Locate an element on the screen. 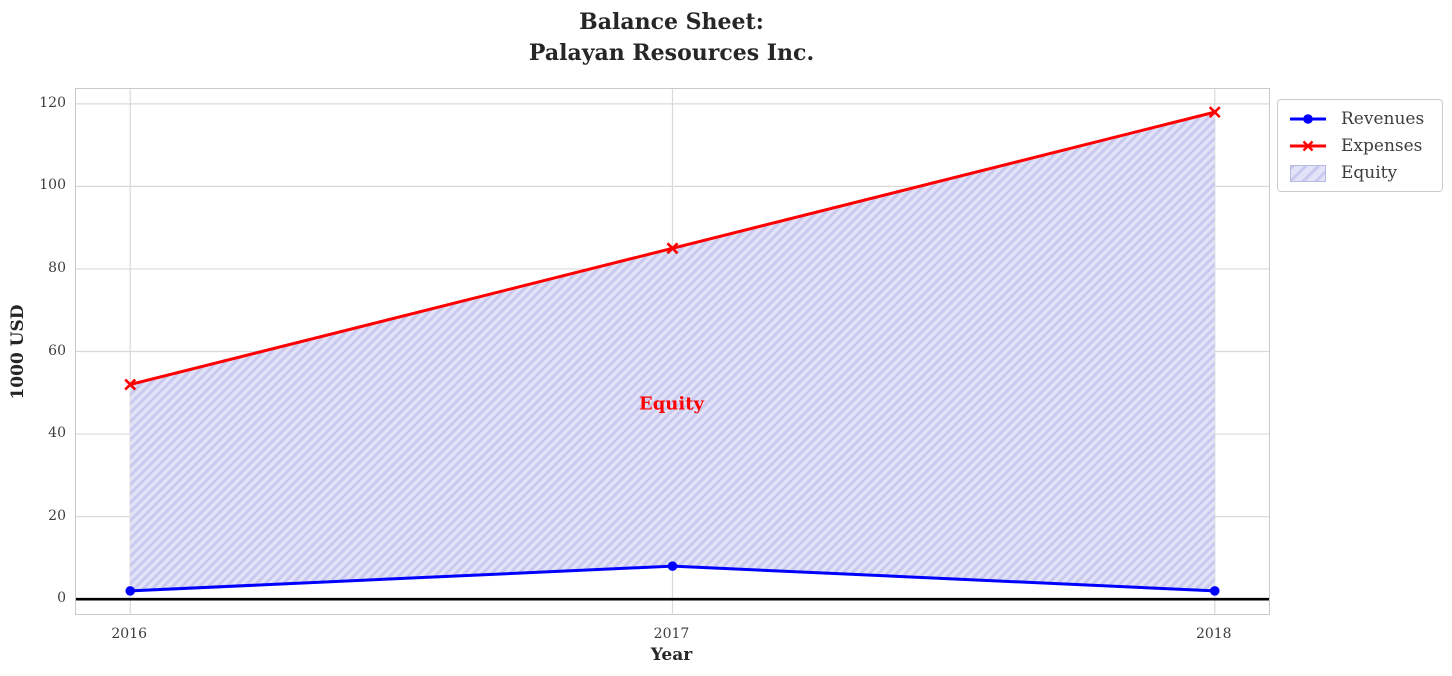 This screenshot has height=676, width=1452. legend-label: Equity is located at coordinates (1369, 172).